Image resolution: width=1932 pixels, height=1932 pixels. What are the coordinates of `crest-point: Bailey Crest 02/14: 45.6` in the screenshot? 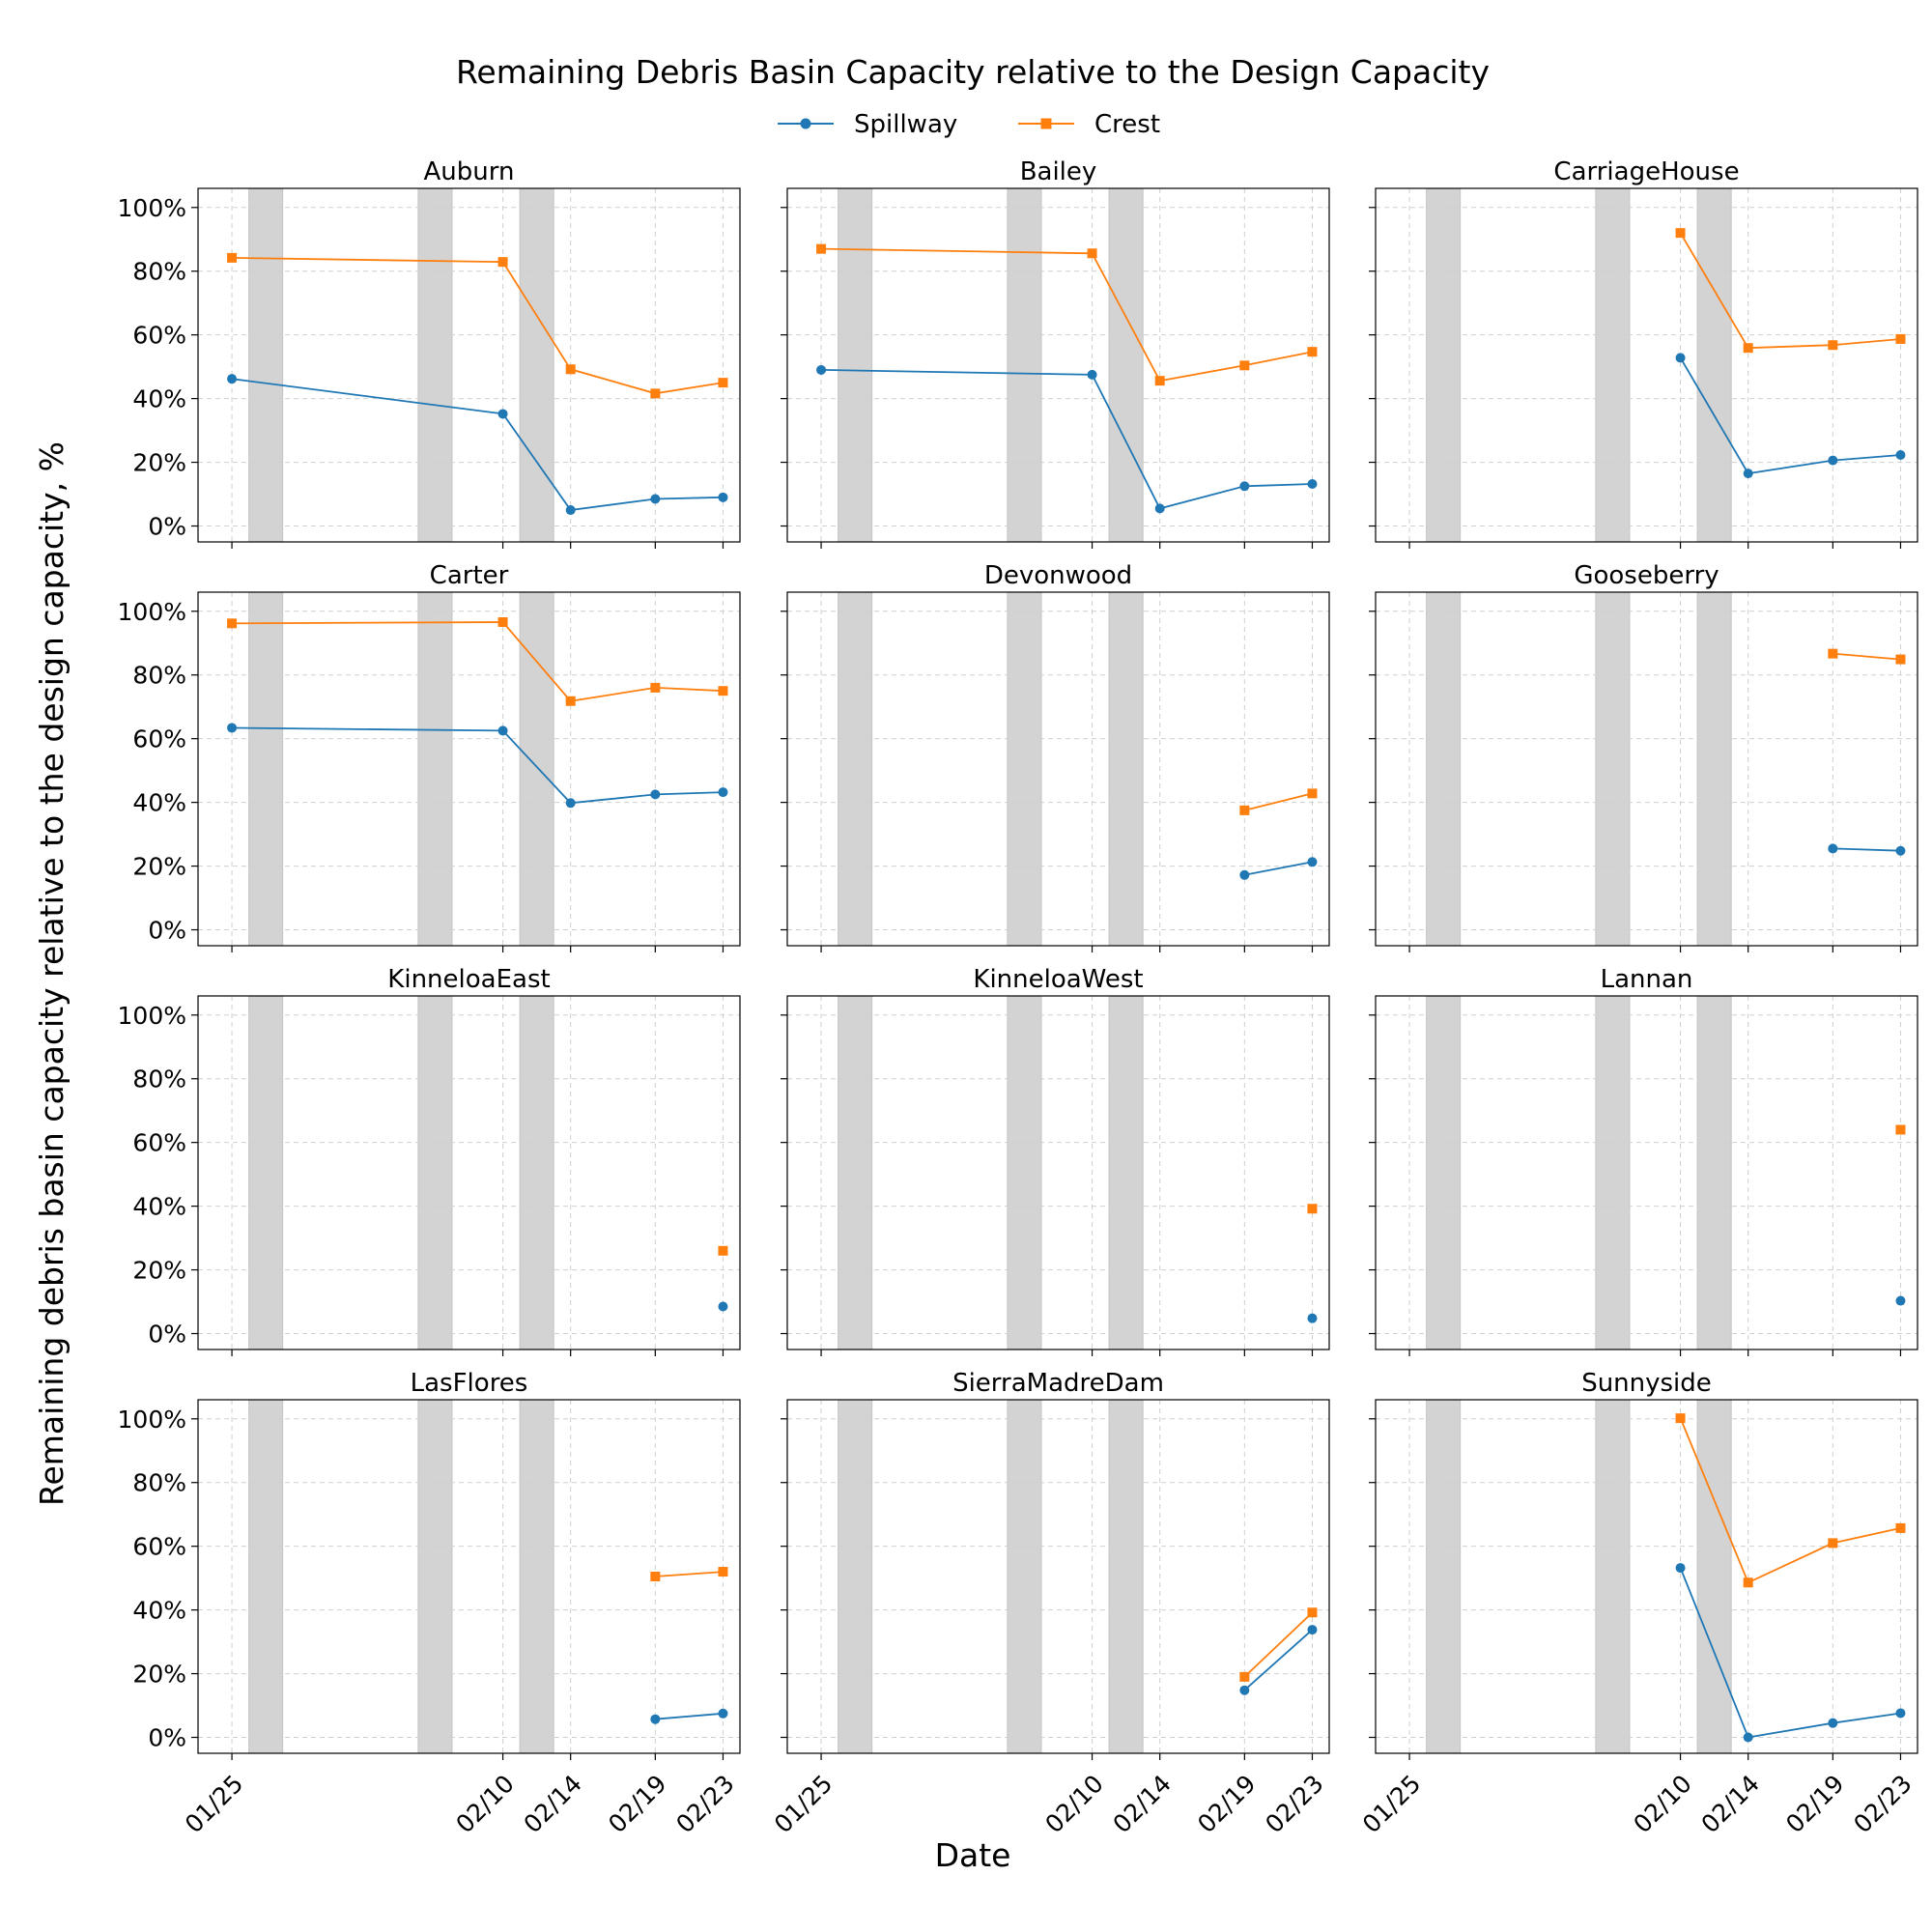 It's located at (1159, 381).